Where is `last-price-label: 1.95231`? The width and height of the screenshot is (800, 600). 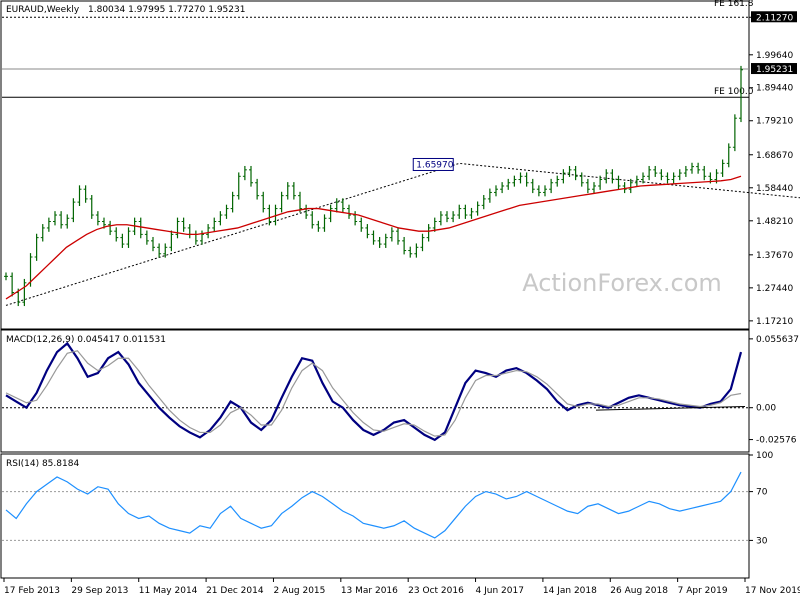 last-price-label: 1.95231 is located at coordinates (774, 70).